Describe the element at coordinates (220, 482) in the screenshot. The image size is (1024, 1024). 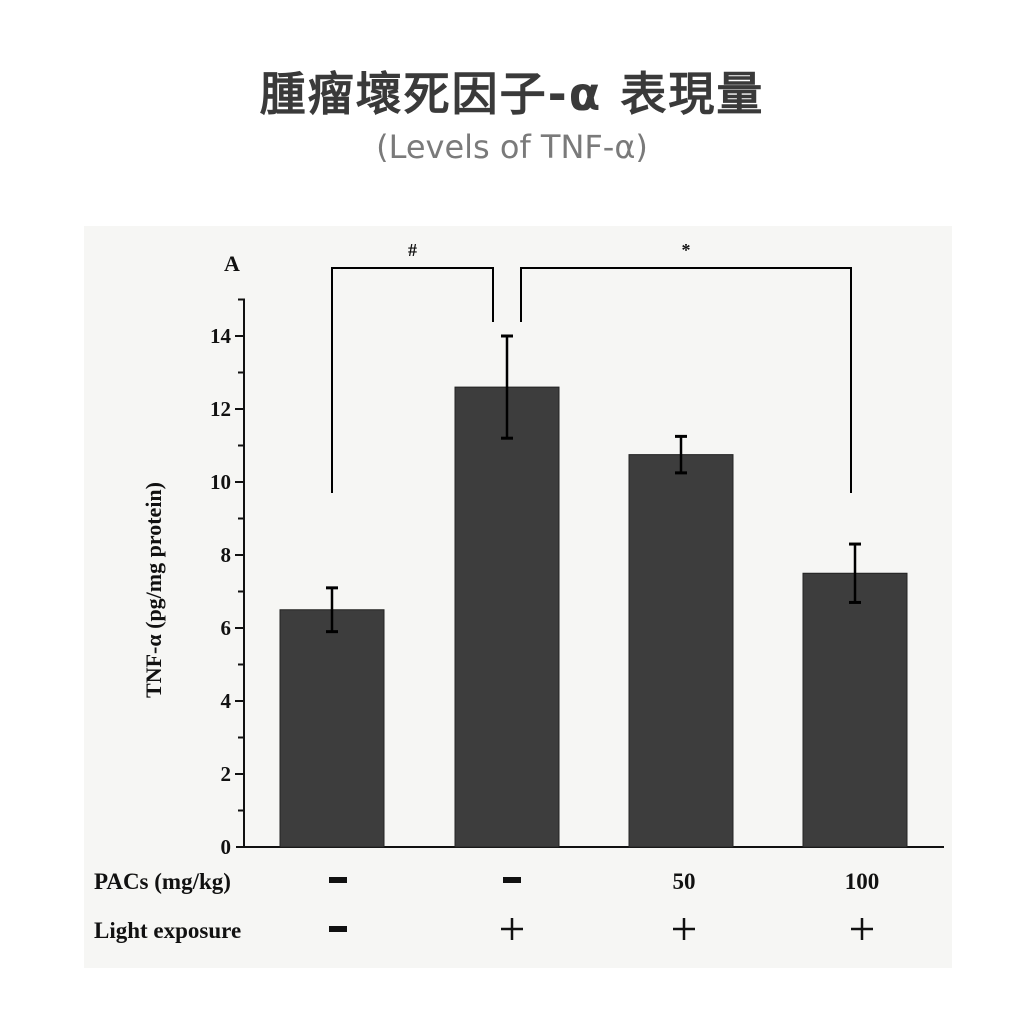
I see `y-tick-label: 10` at that location.